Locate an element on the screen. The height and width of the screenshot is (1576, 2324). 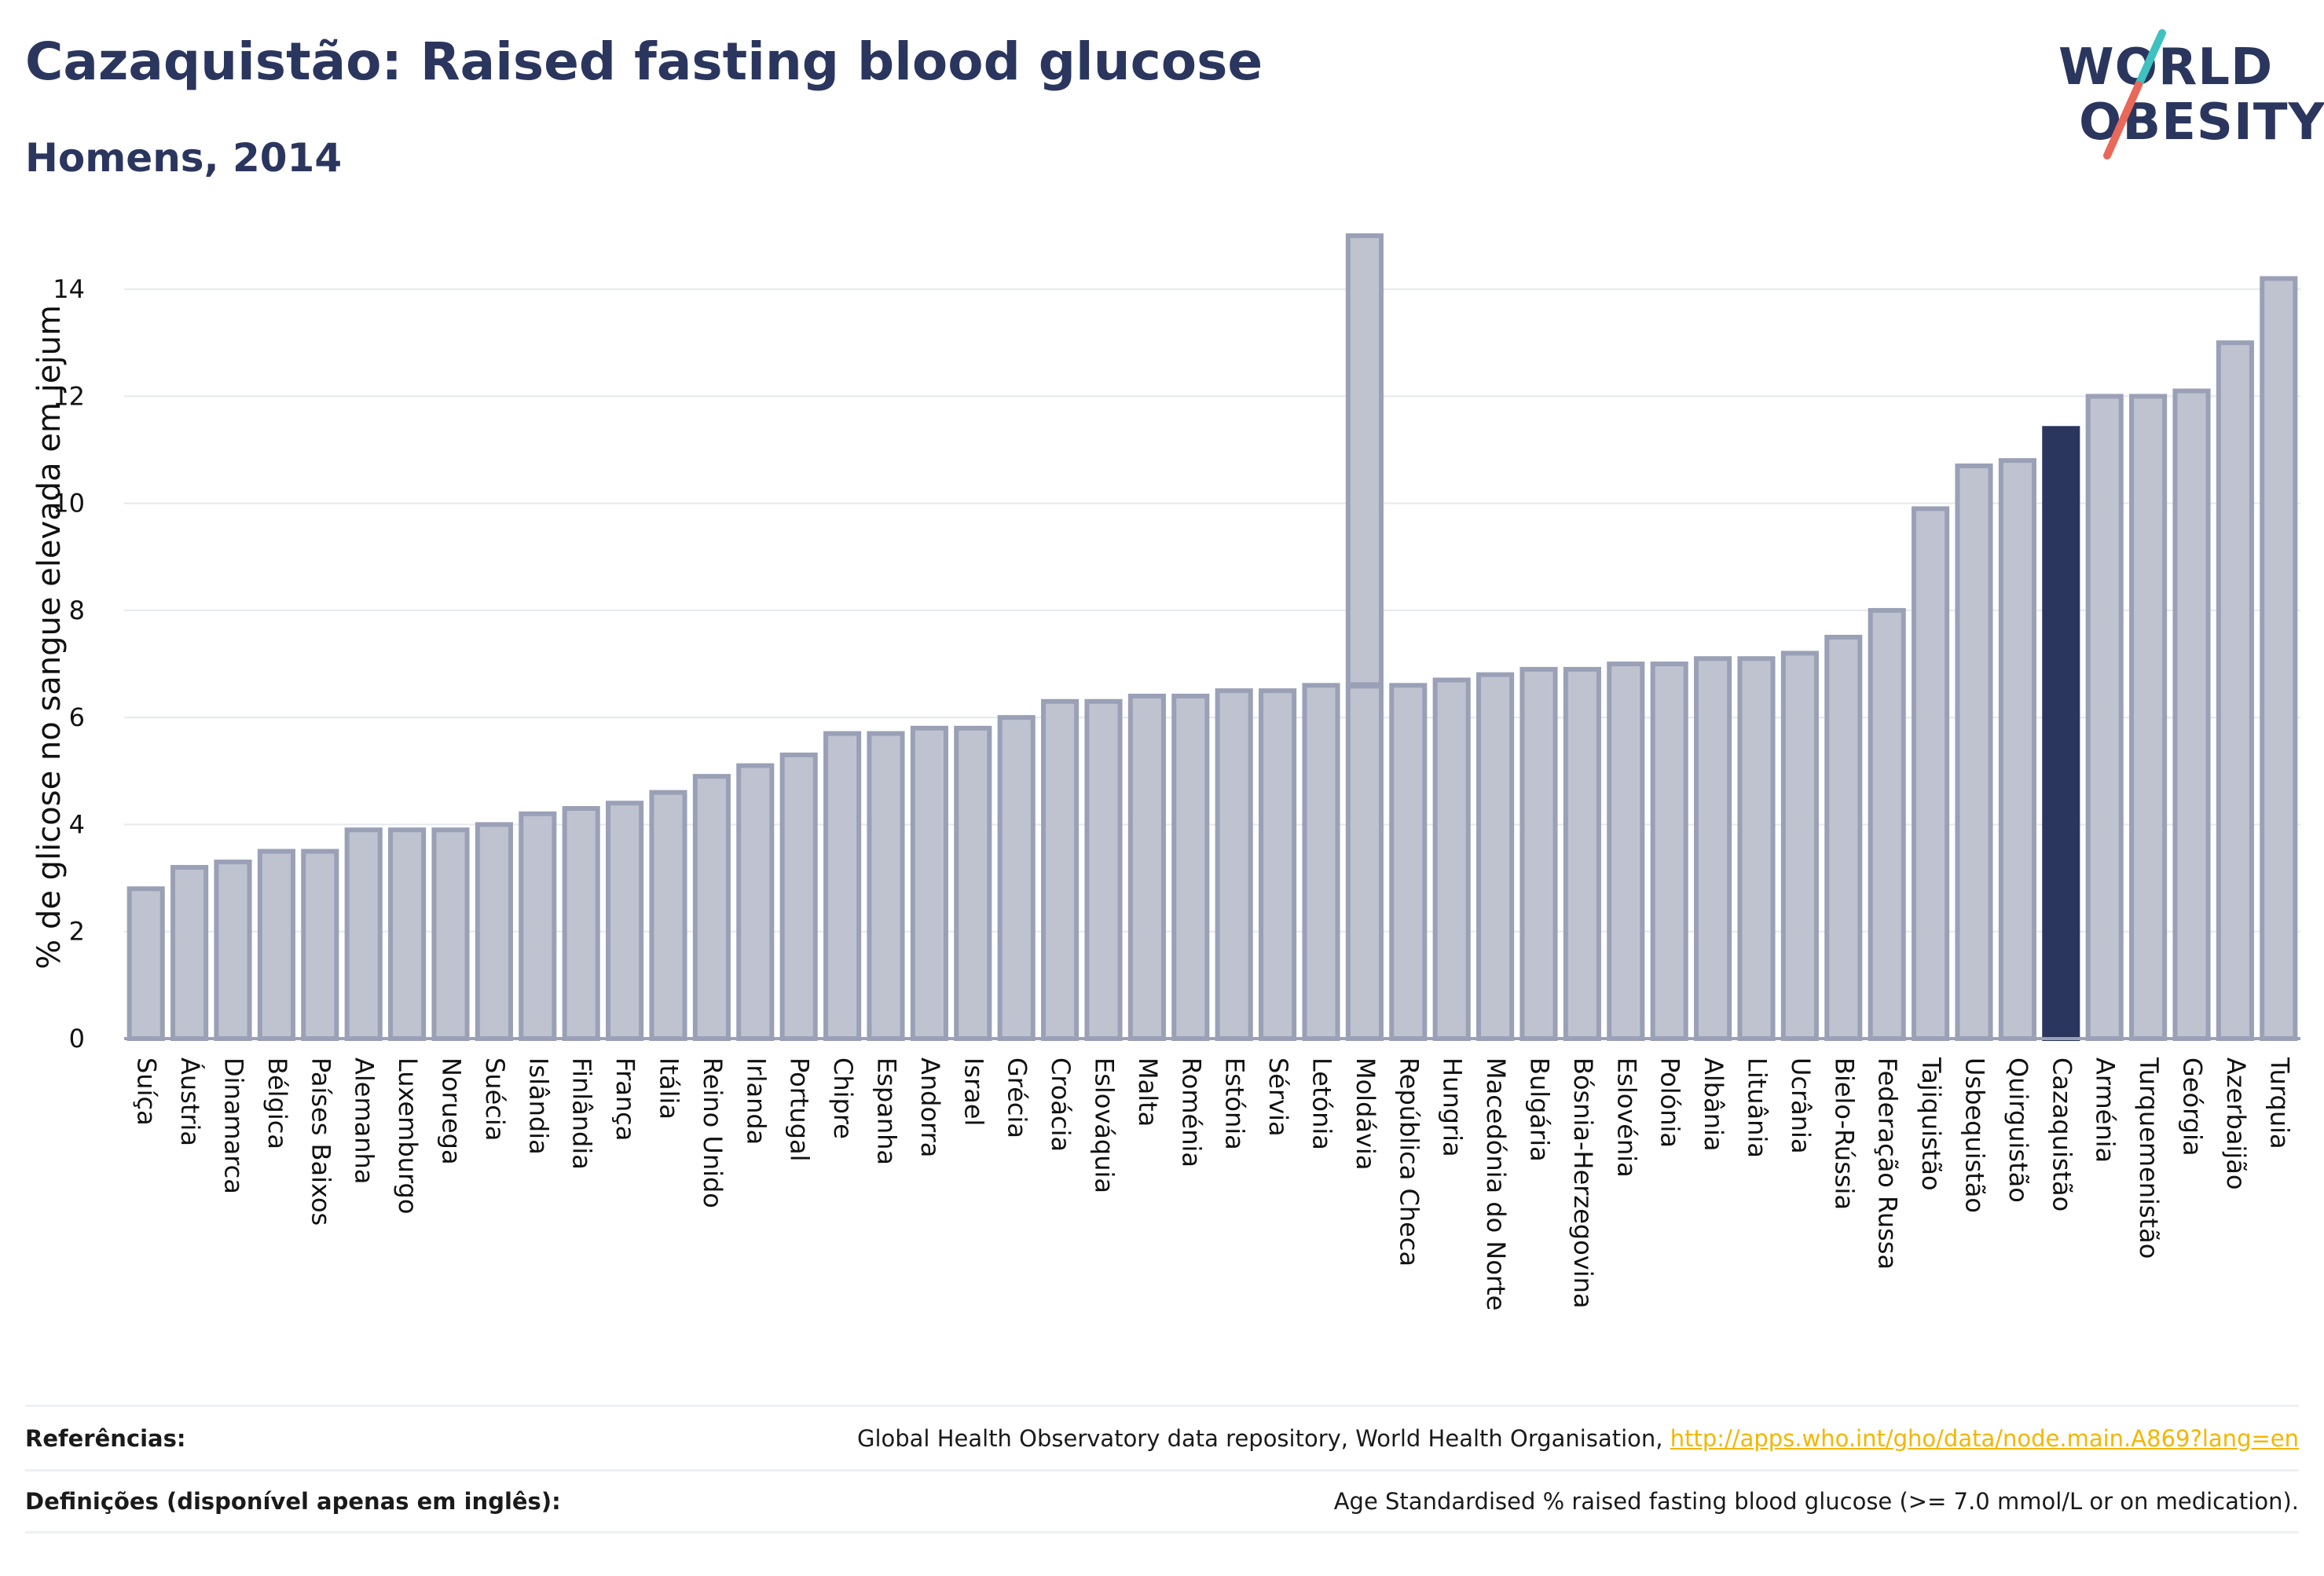
y-tick-label: 8 is located at coordinates (77, 610).